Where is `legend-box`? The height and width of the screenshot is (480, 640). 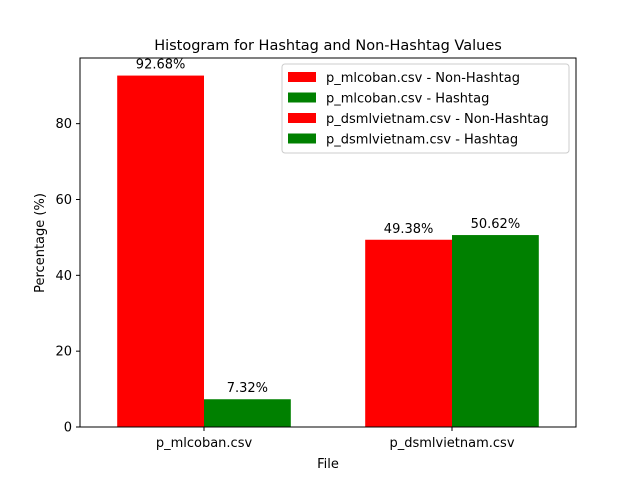 legend-box is located at coordinates (425, 108).